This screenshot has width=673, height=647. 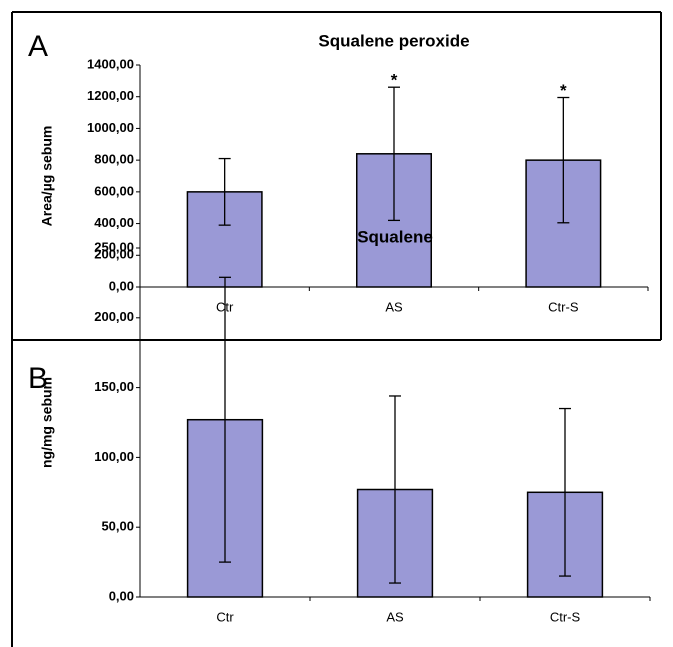 What do you see at coordinates (114, 246) in the screenshot?
I see `y-tick-label: 250,00` at bounding box center [114, 246].